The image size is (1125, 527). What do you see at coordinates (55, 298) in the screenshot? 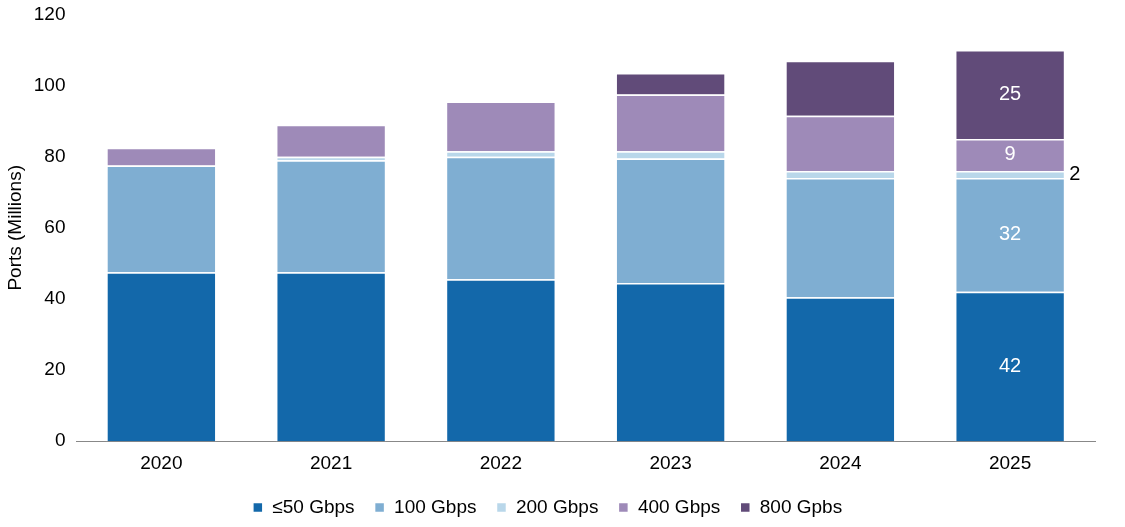
I see `y-tick-label: 40` at bounding box center [55, 298].